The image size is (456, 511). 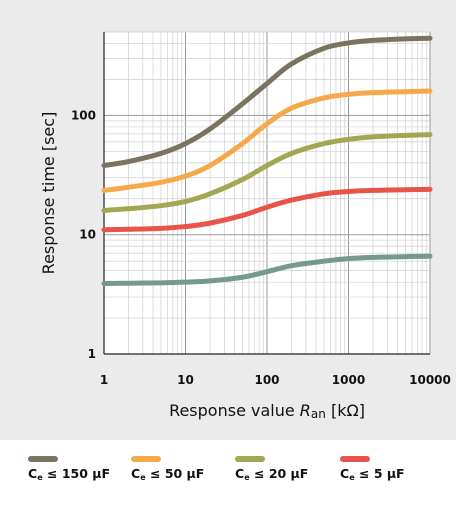 I want to click on y-tick-label: 100, so click(x=83, y=115).